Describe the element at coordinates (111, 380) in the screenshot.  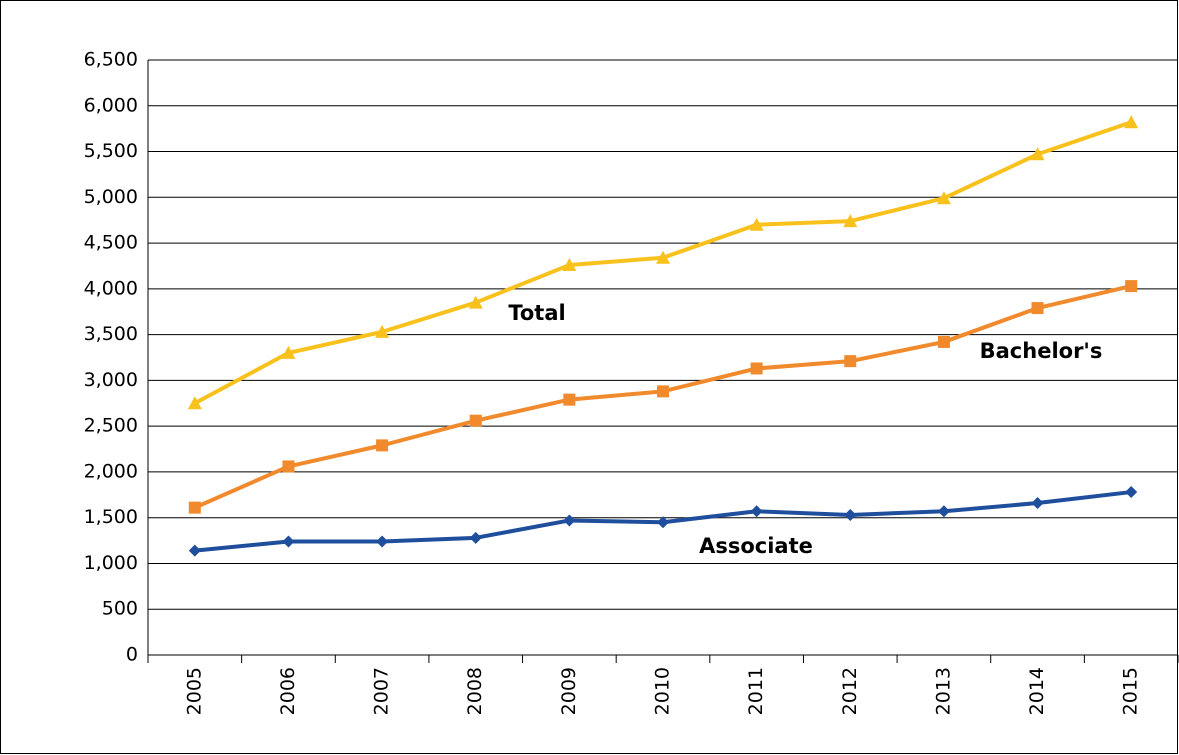
I see `y-tick-label: 3,000` at that location.